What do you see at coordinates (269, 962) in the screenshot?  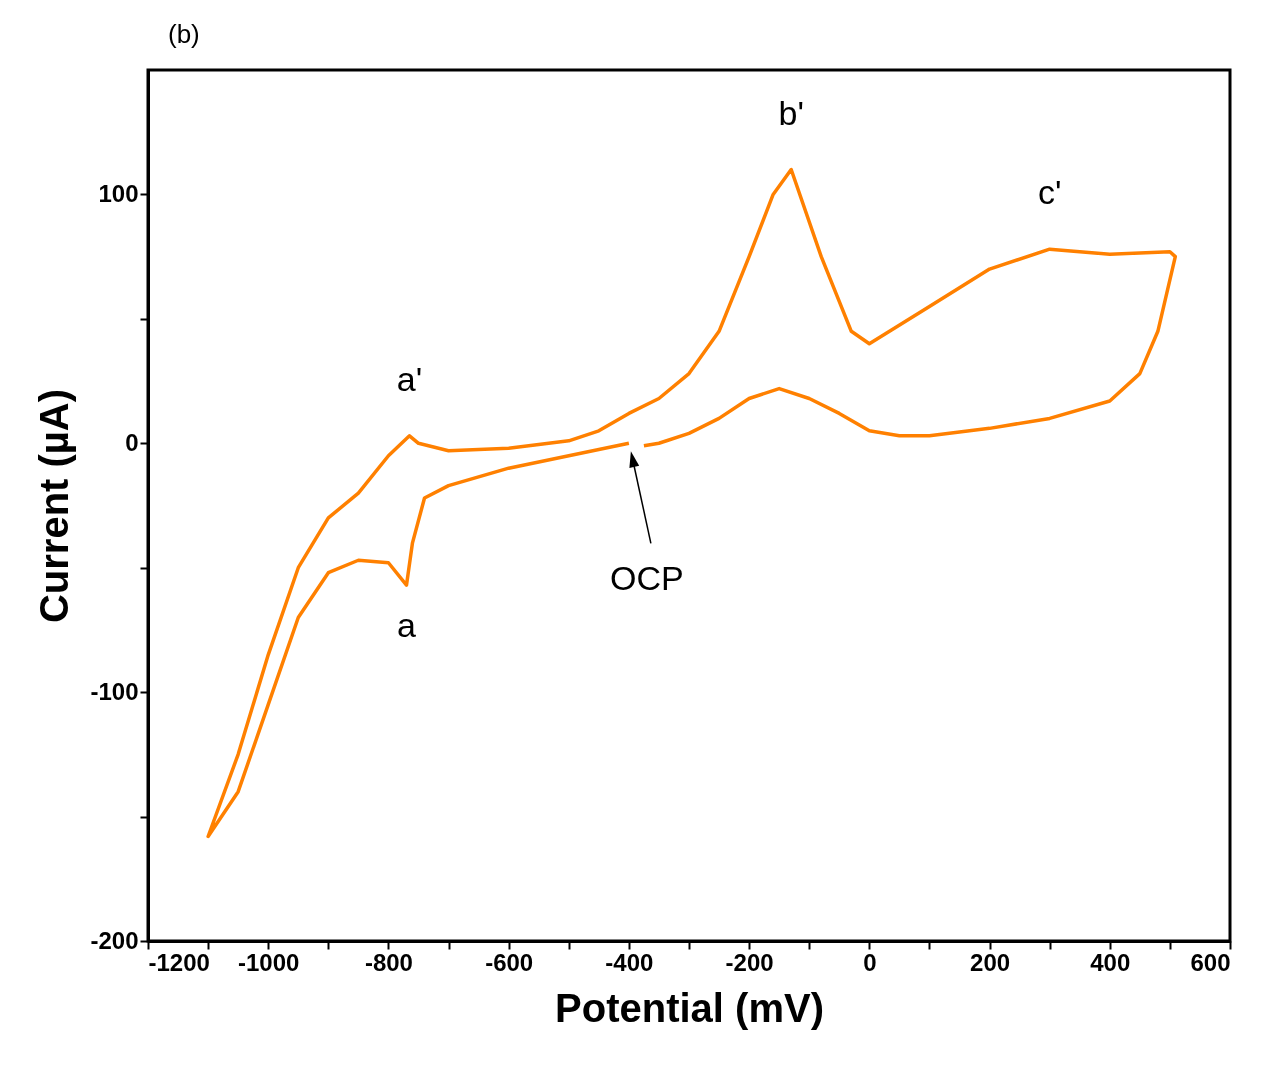 I see `x-tick-label: -1000` at bounding box center [269, 962].